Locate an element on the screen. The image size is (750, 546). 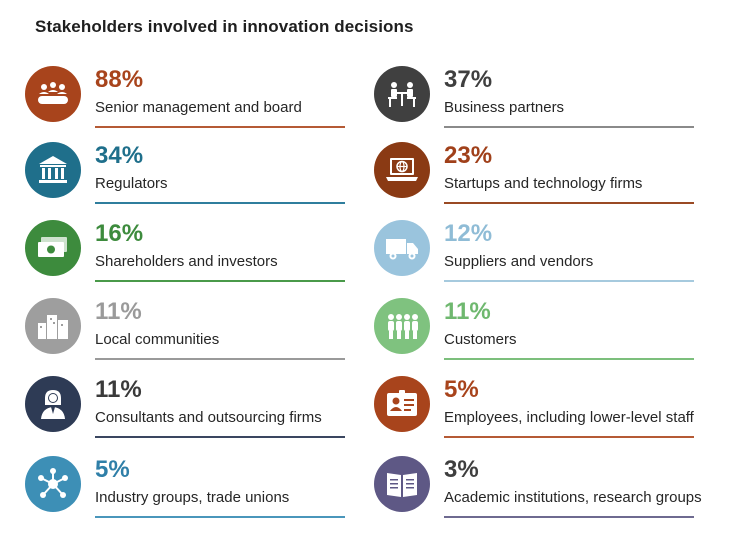
stakeholder-label: Customers is located at coordinates (480, 339).